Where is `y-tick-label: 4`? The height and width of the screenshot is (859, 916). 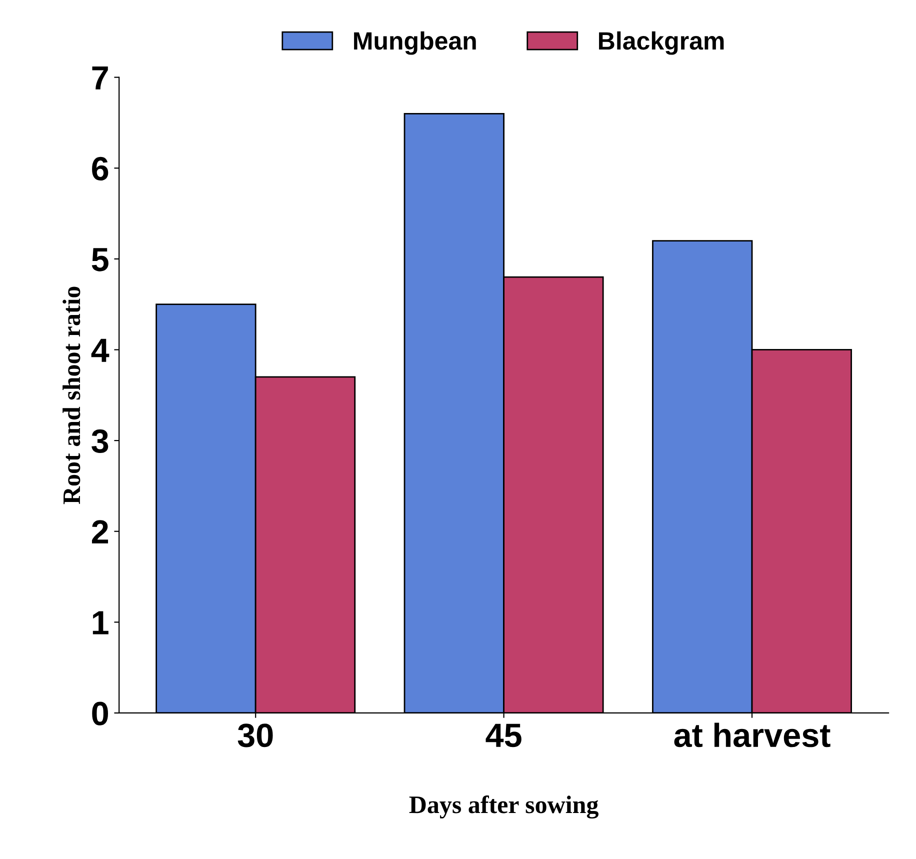
y-tick-label: 4 is located at coordinates (100, 350).